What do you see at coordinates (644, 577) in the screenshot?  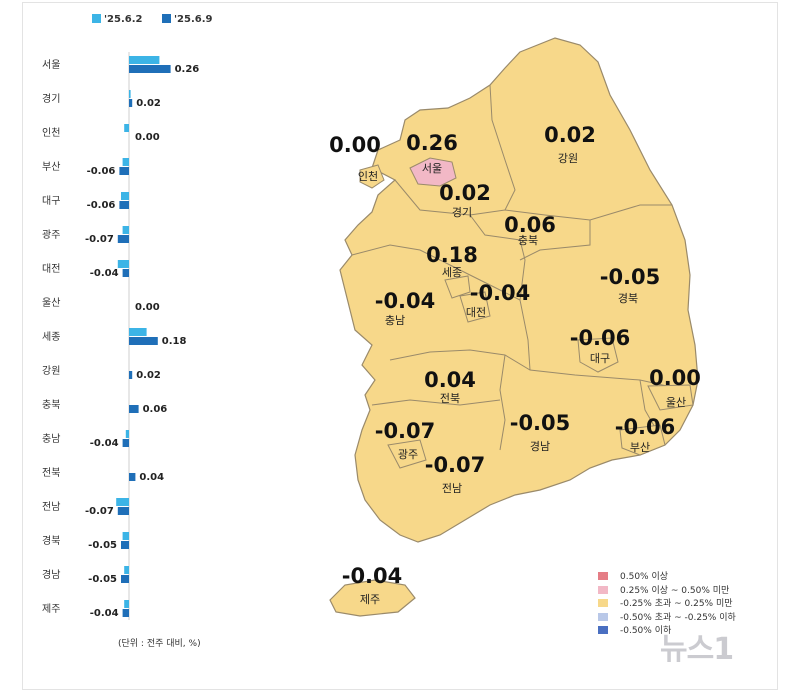 I see `map-legend-label: 0.50% 이상` at bounding box center [644, 577].